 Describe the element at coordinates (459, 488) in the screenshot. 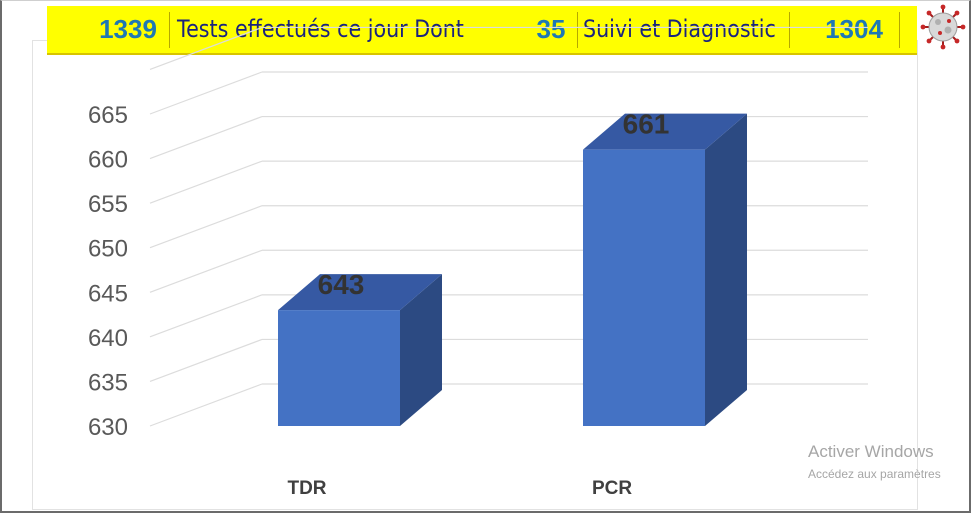

I see `x-axis-ticks: TDR PCR` at that location.